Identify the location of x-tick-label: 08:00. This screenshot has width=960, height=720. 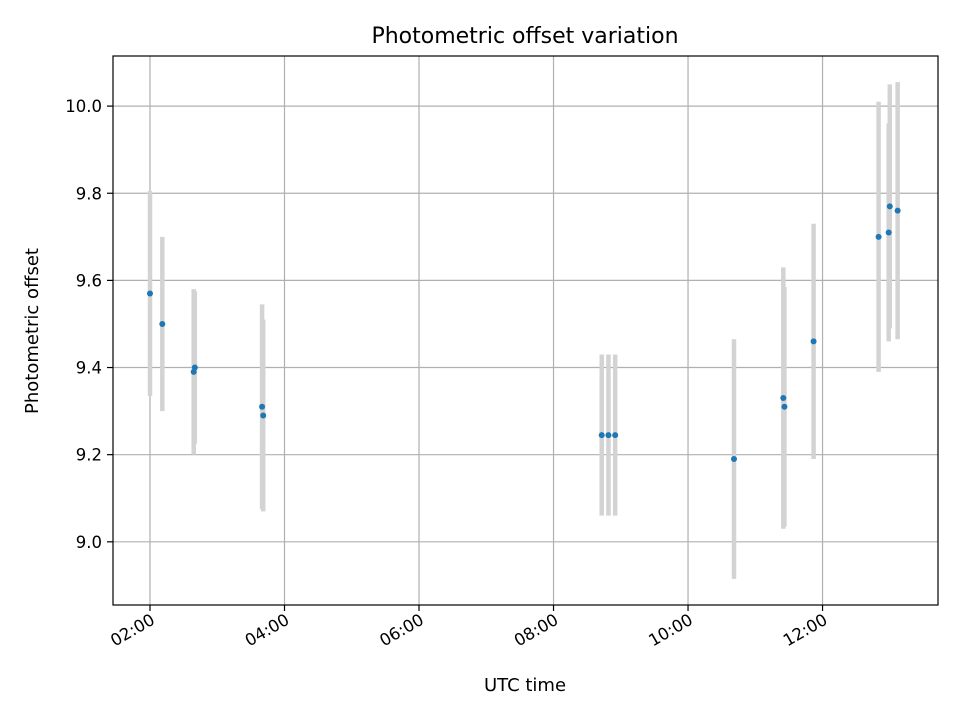
(536, 630).